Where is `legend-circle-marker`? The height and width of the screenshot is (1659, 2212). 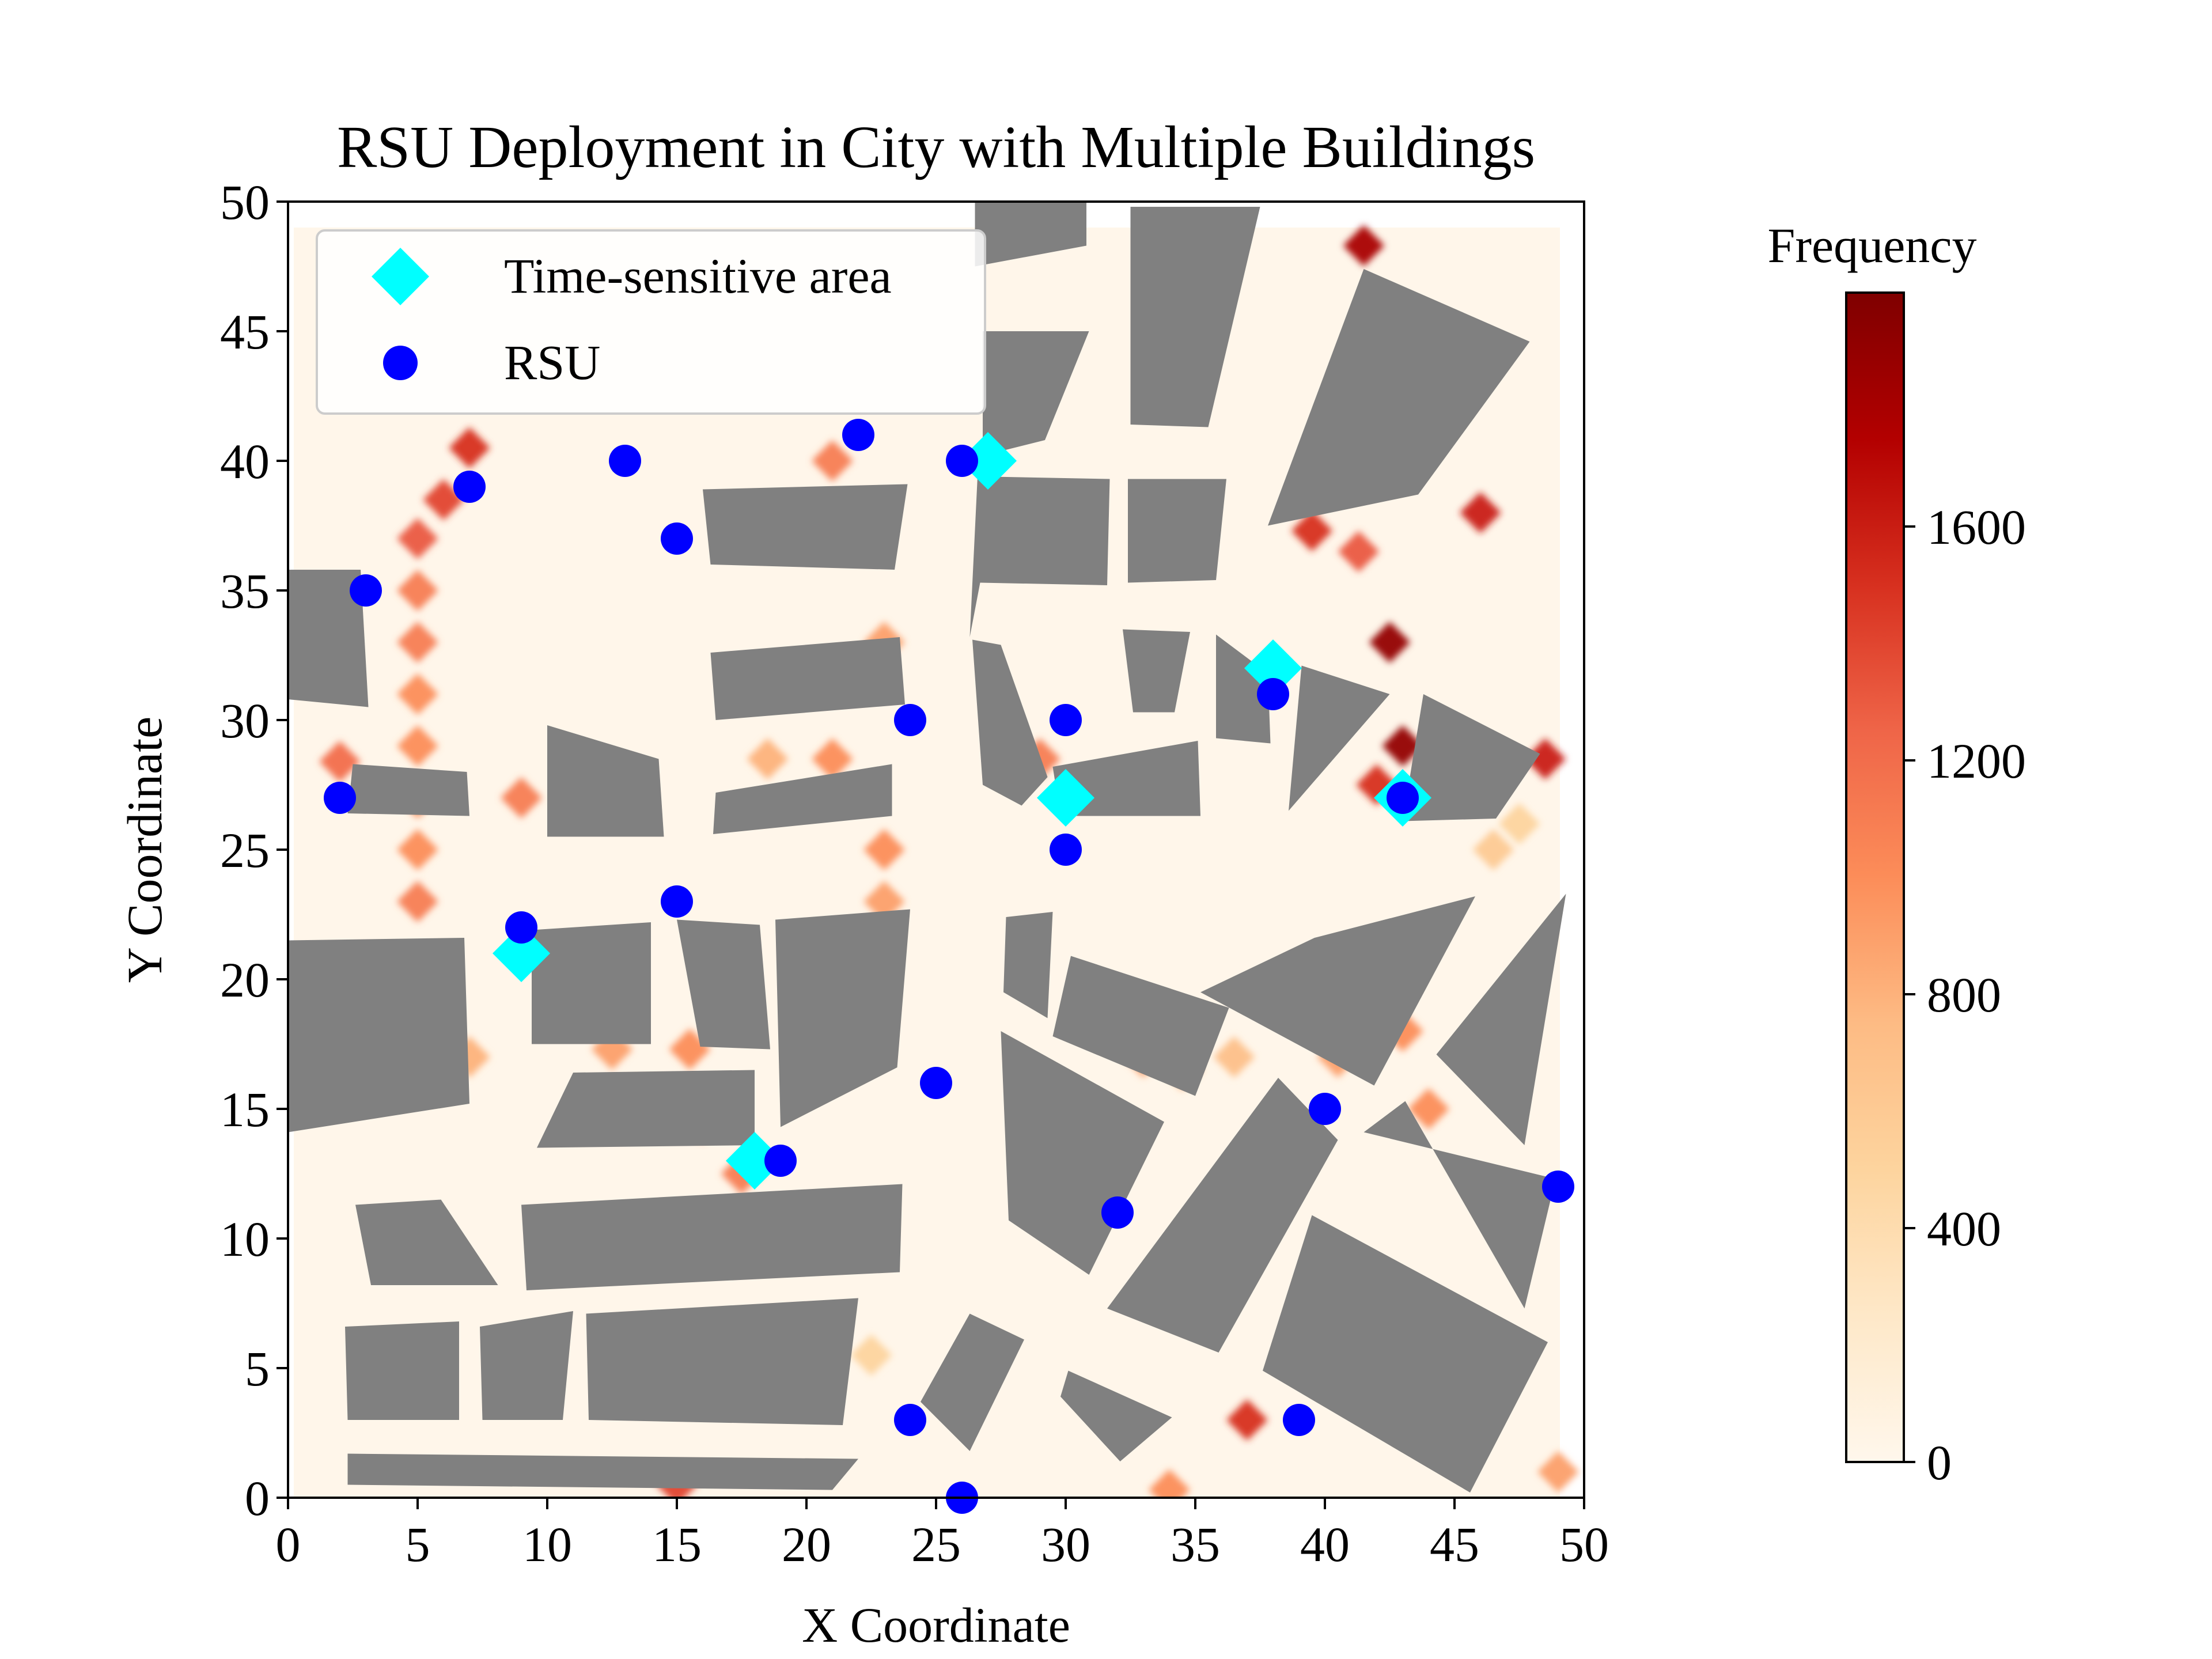 legend-circle-marker is located at coordinates (400, 363).